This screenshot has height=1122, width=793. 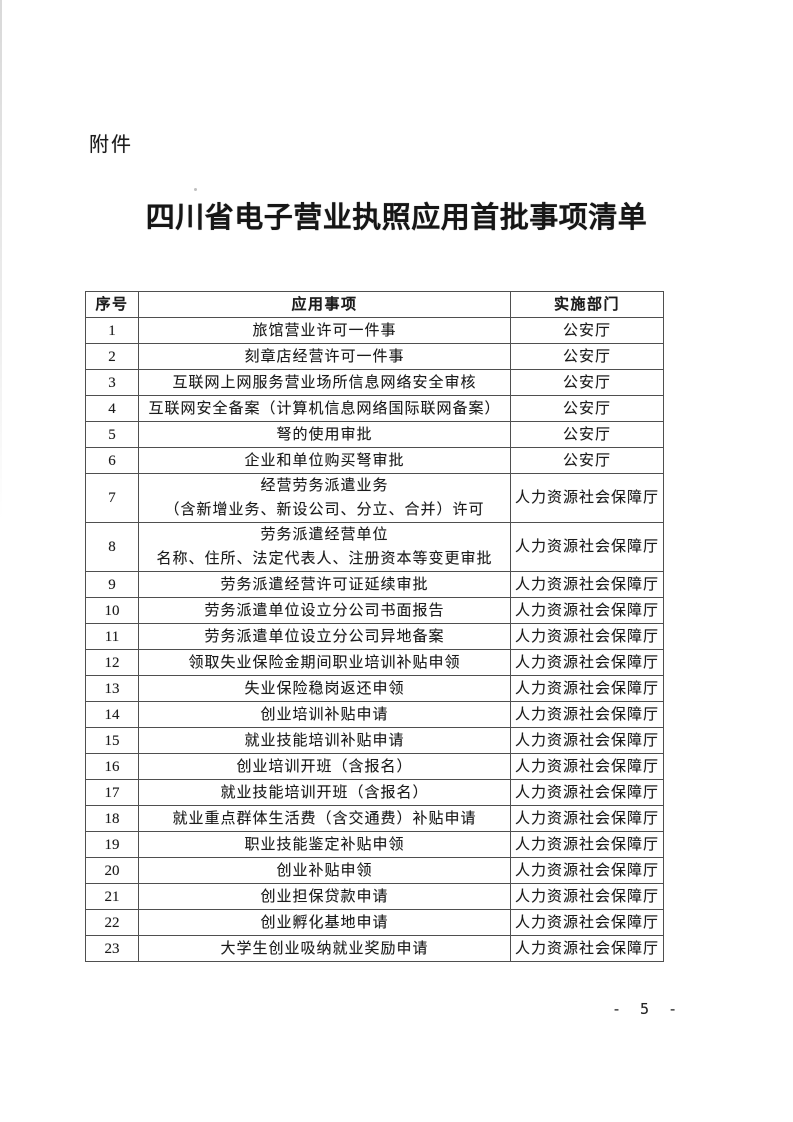 What do you see at coordinates (195, 189) in the screenshot?
I see `scan-dot-artifact` at bounding box center [195, 189].